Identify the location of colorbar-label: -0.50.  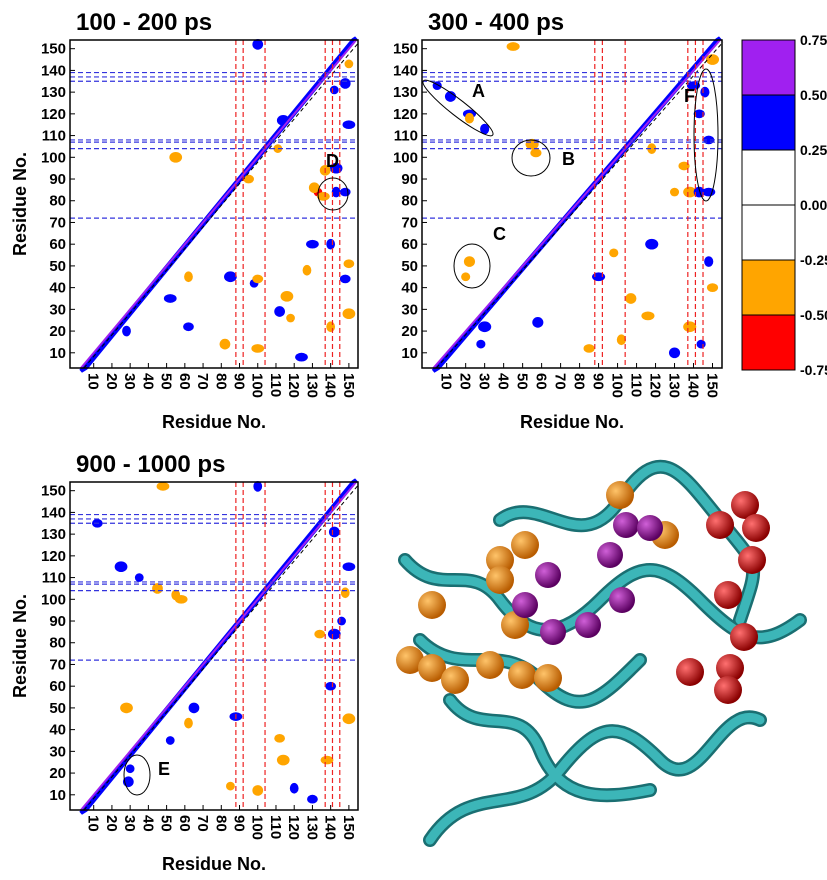
(813, 315).